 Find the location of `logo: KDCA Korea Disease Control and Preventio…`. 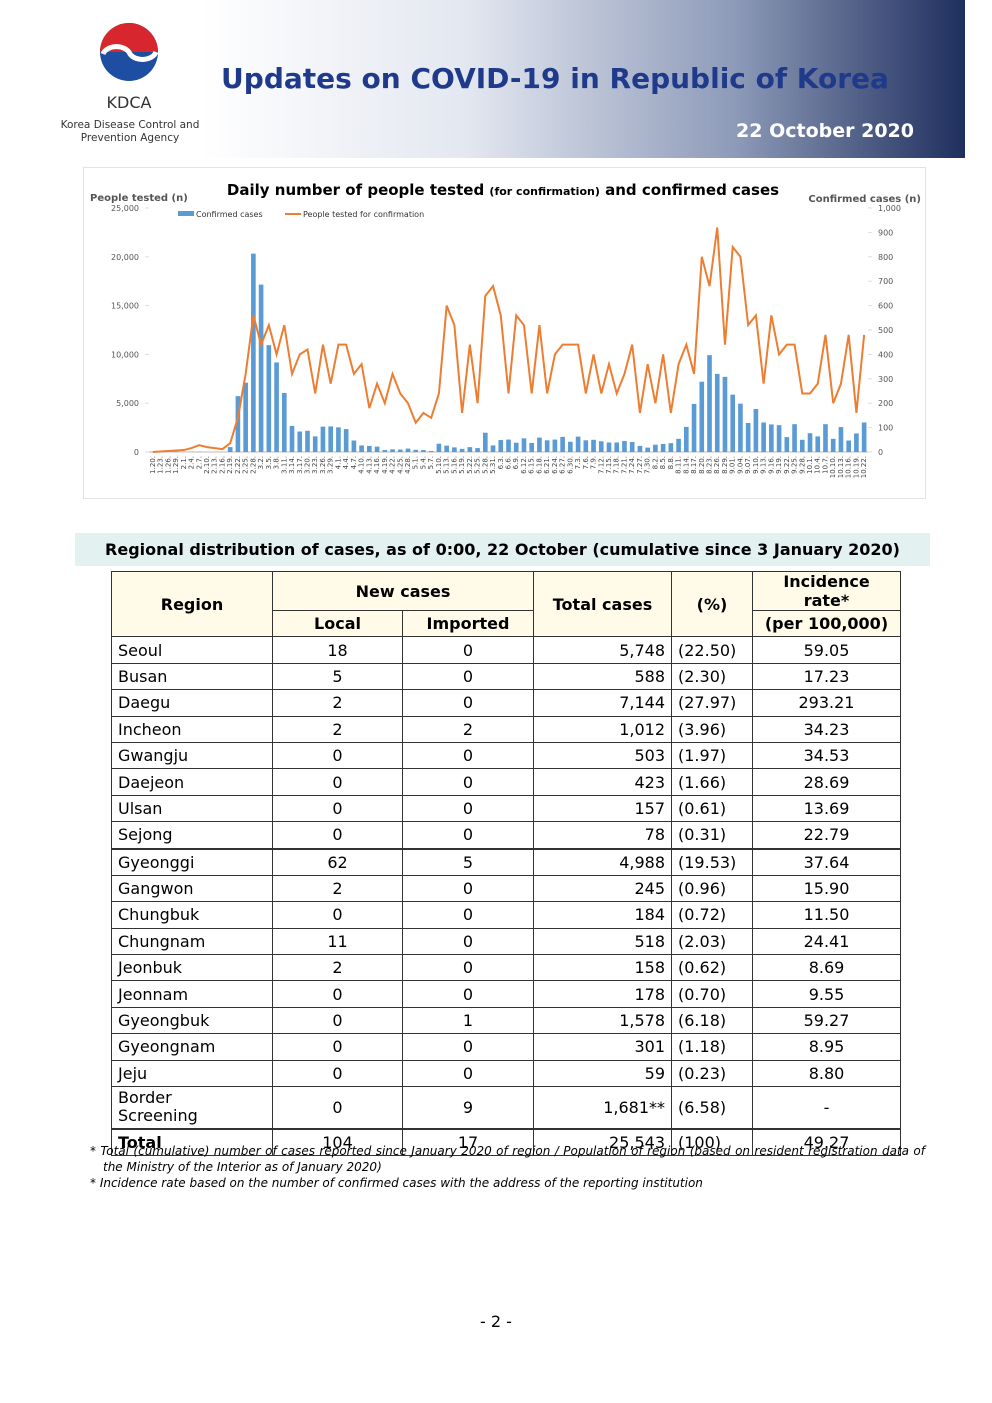

logo: KDCA Korea Disease Control and Preventio… is located at coordinates (130, 83).